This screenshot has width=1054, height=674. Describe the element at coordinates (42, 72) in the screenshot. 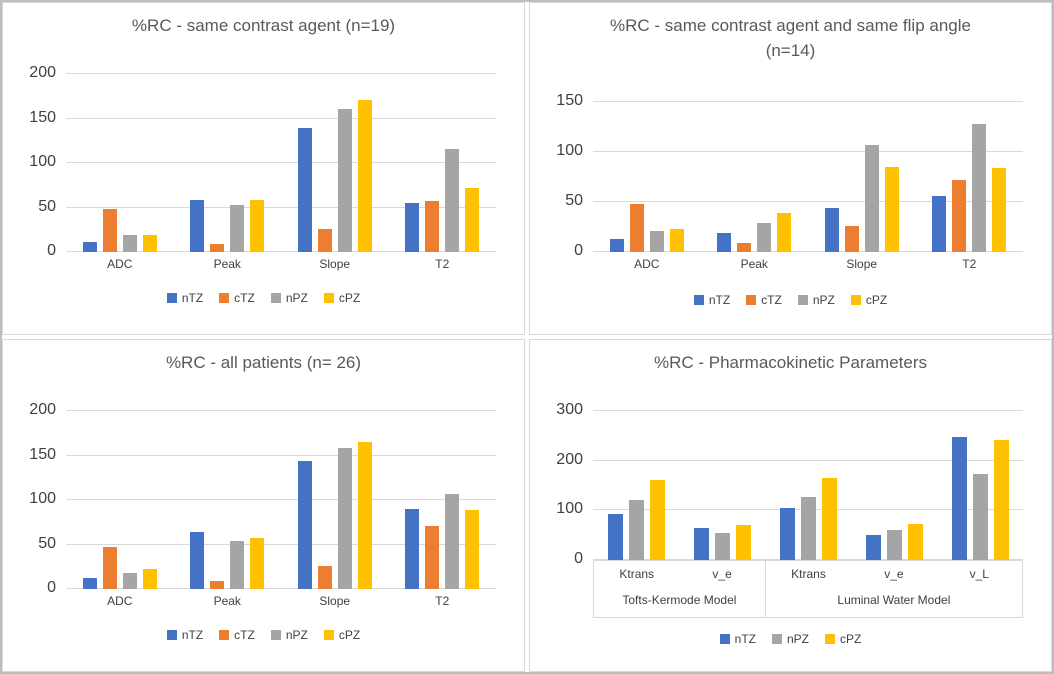

I see `y-axis-tick-label: 200` at that location.